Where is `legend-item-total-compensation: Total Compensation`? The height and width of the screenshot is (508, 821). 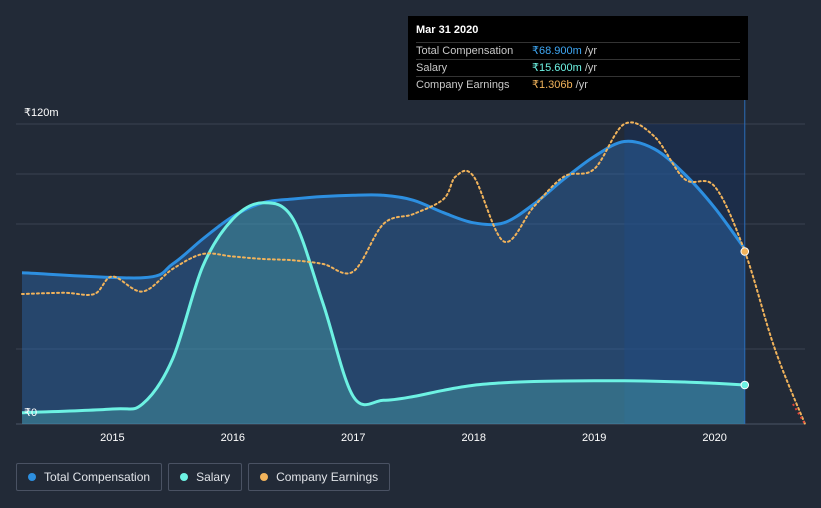 legend-item-total-compensation: Total Compensation is located at coordinates (89, 477).